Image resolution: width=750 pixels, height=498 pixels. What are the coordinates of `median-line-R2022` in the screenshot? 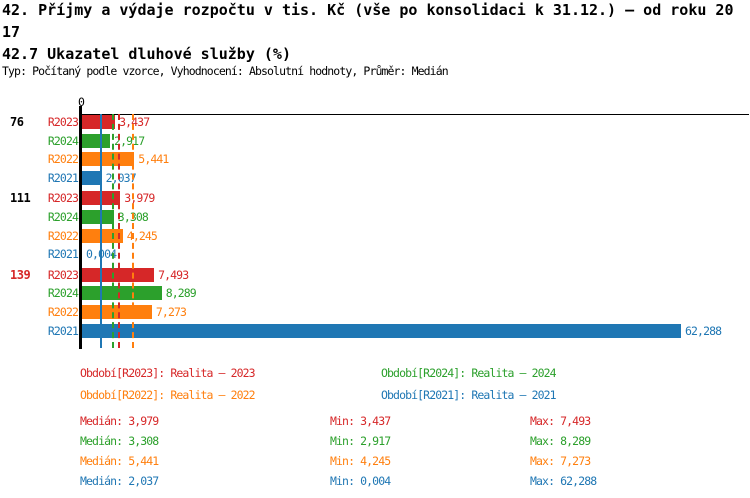 It's located at (133, 231).